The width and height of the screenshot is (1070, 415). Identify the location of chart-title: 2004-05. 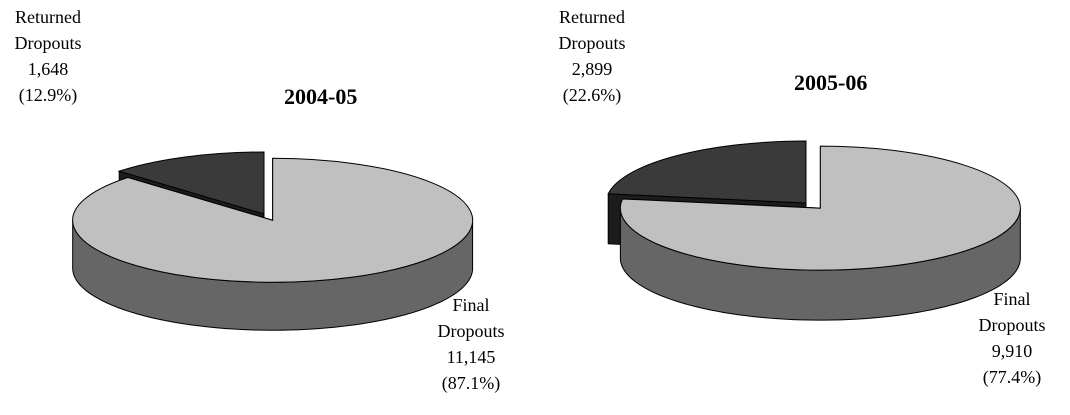
(321, 96).